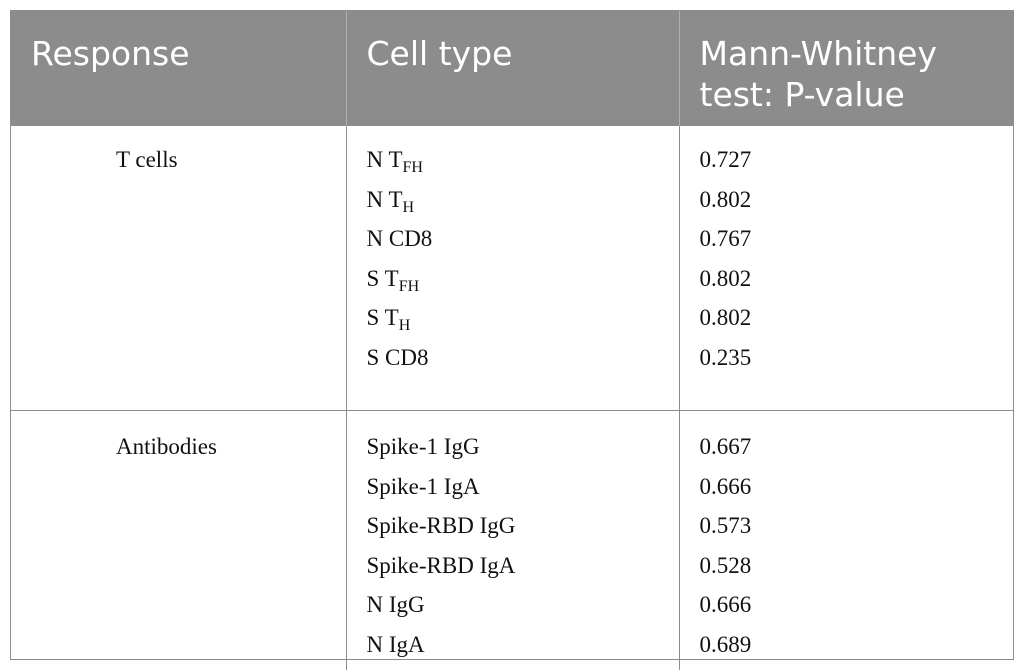 The height and width of the screenshot is (672, 1025). What do you see at coordinates (513, 245) in the screenshot?
I see `cell-type-item: N CD8` at bounding box center [513, 245].